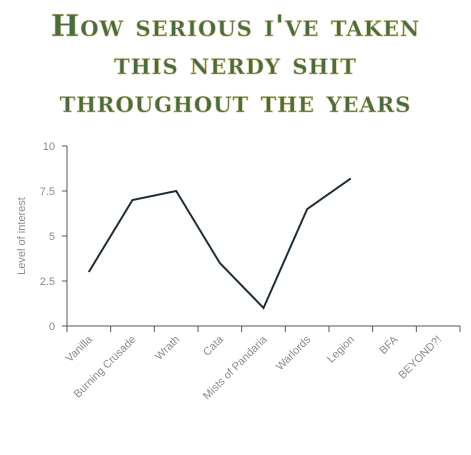 The image size is (471, 455). I want to click on x-tick-label: Warlords, so click(294, 353).